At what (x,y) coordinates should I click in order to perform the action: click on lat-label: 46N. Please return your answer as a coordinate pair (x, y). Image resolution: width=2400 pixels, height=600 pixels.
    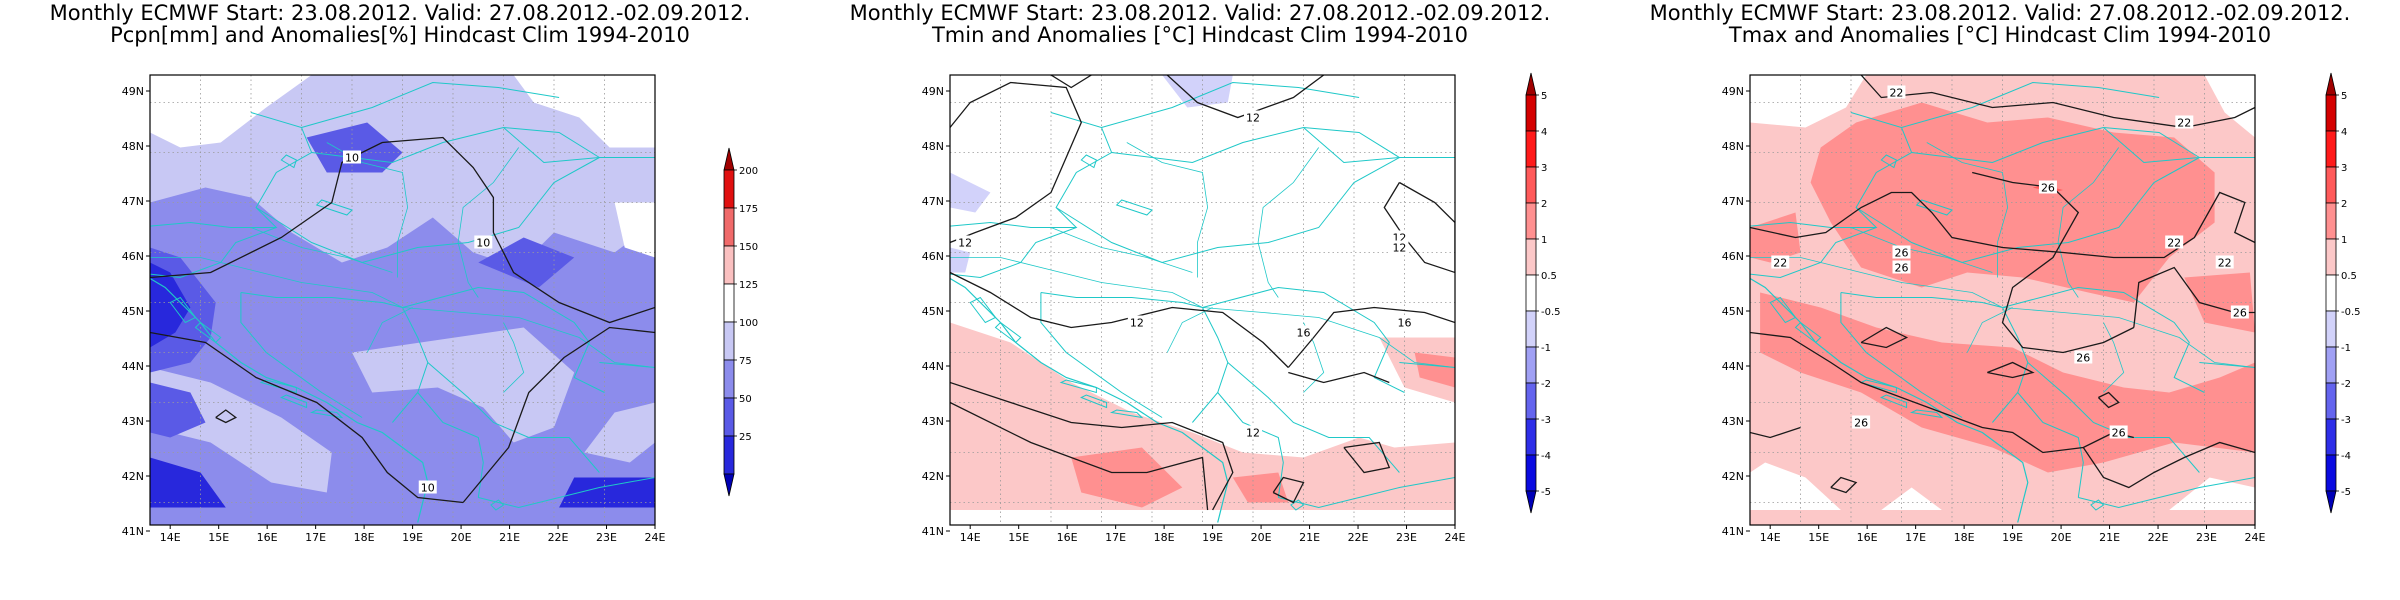
    Looking at the image, I should click on (933, 256).